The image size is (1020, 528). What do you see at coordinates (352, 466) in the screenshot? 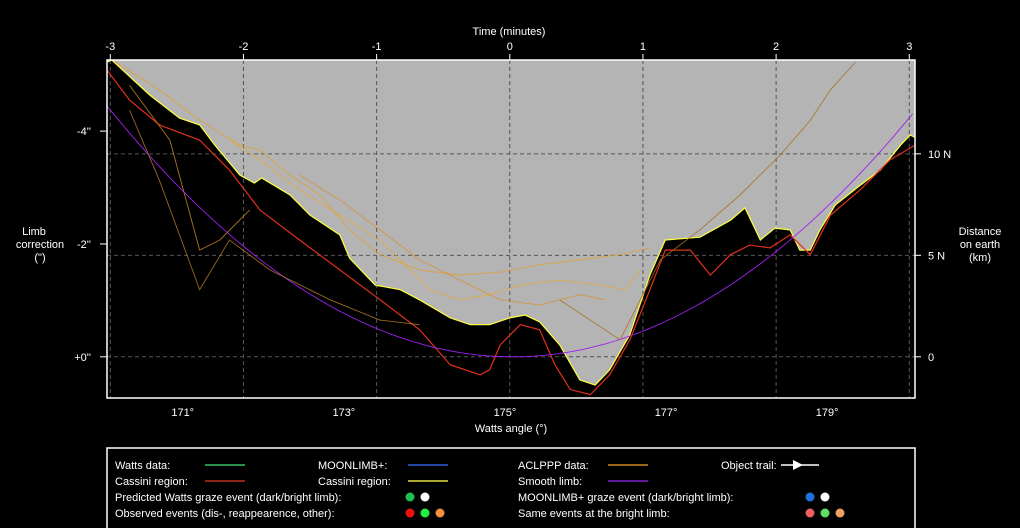
I see `legend-label: MOONLIMB+:` at bounding box center [352, 466].